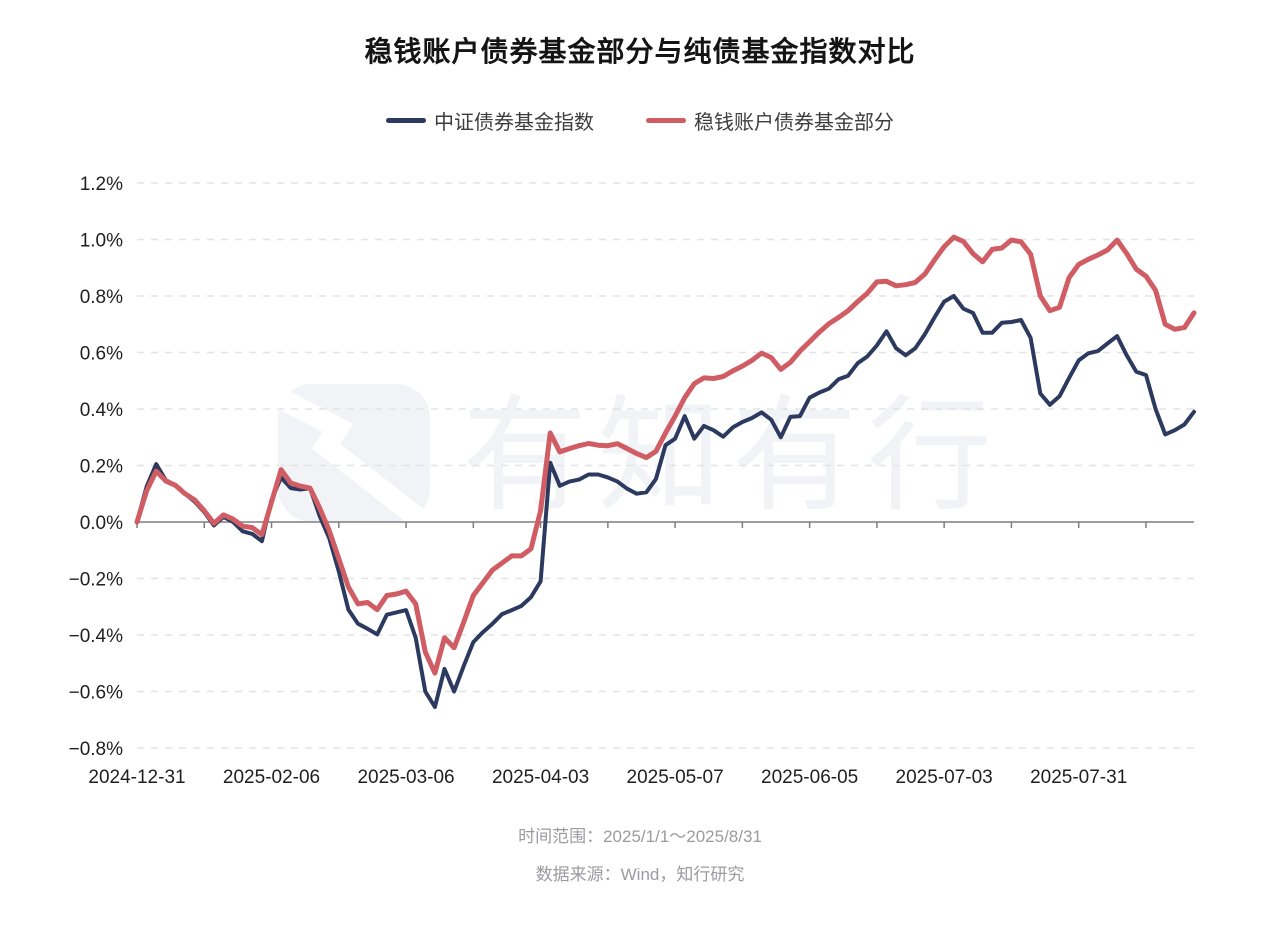 The height and width of the screenshot is (927, 1280). What do you see at coordinates (101, 241) in the screenshot?
I see `y-axis-tick-label: 1.0%` at bounding box center [101, 241].